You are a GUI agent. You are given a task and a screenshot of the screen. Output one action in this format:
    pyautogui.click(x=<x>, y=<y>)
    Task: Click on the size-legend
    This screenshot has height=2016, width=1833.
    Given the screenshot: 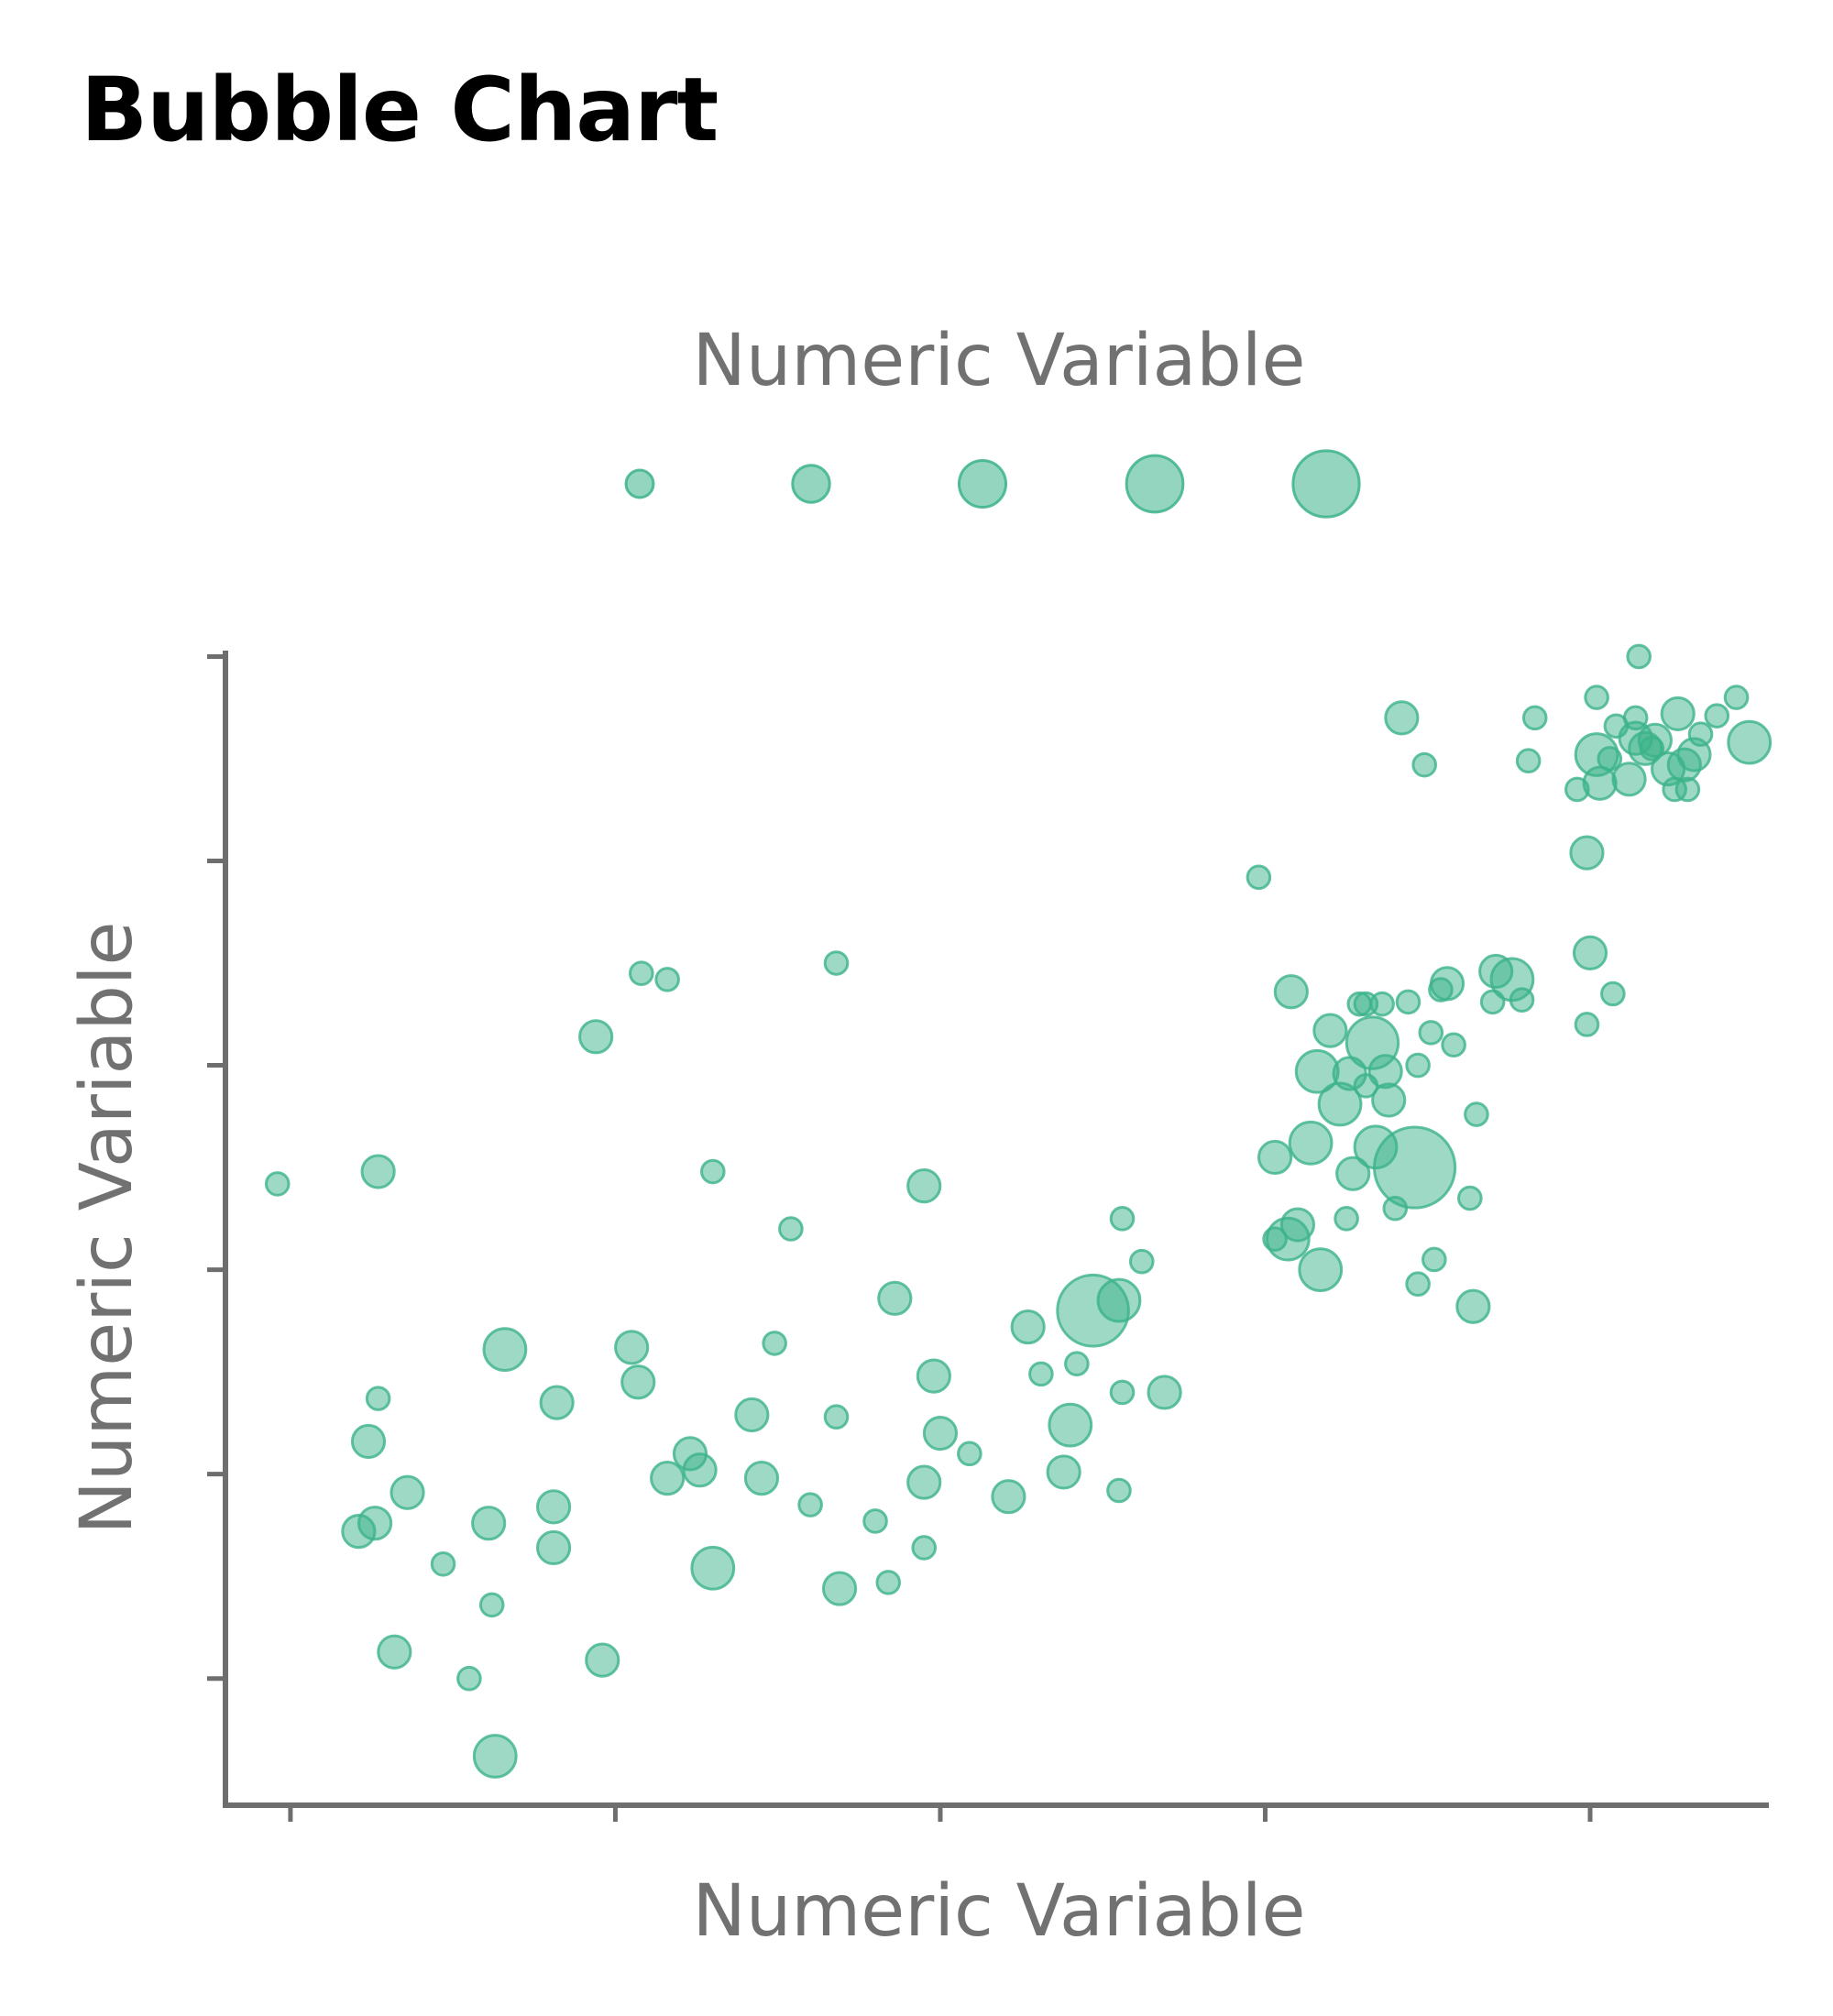 What is the action you would take?
    pyautogui.click(x=992, y=484)
    